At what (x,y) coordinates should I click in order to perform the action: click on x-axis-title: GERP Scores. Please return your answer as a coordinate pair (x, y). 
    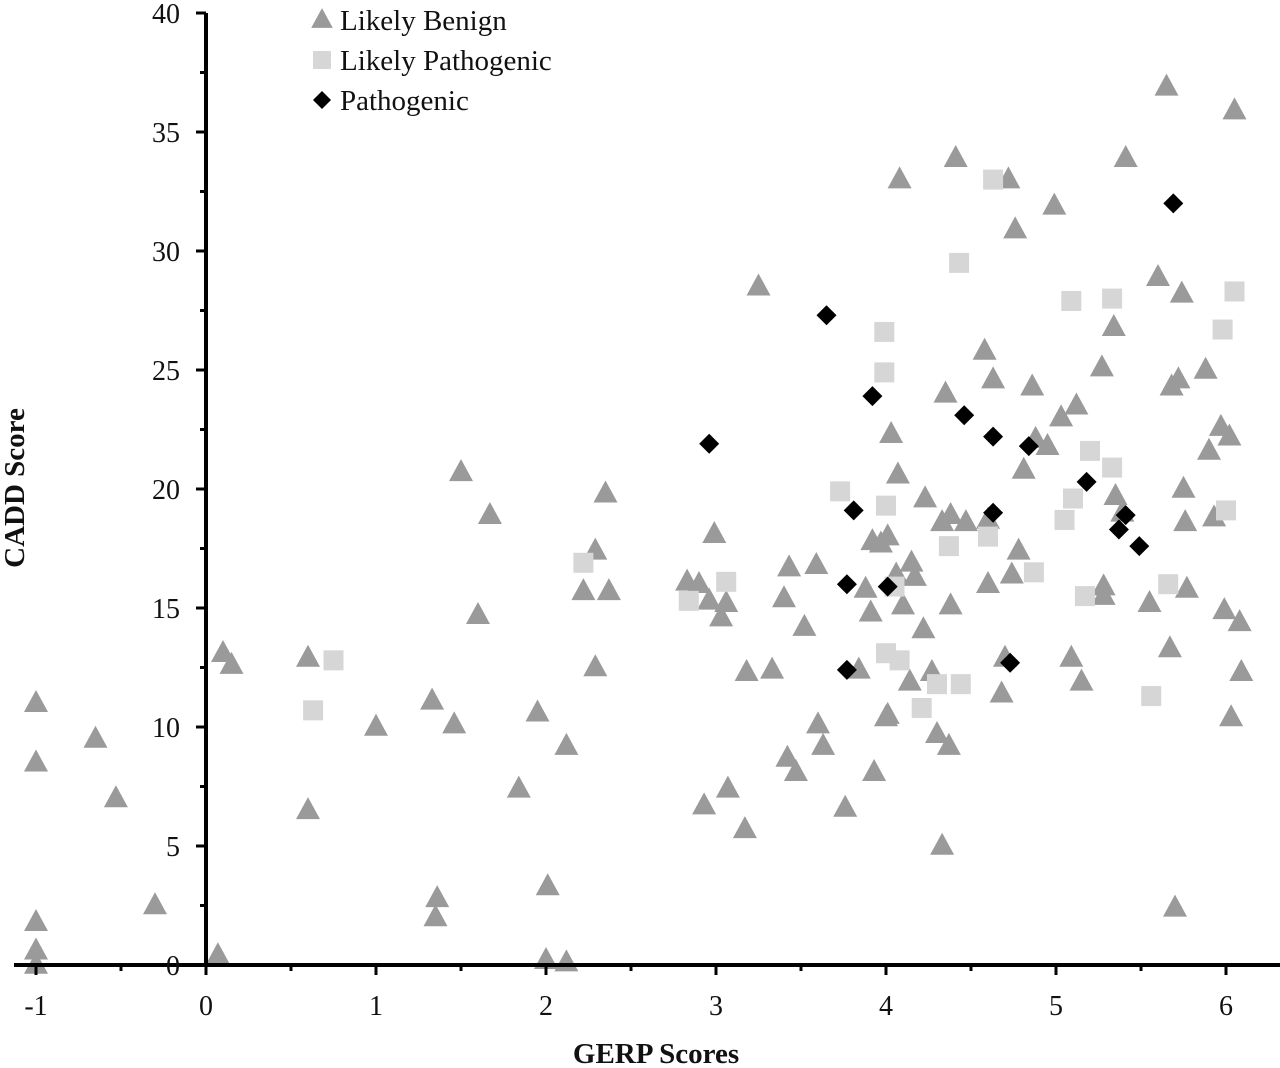
    Looking at the image, I should click on (656, 1053).